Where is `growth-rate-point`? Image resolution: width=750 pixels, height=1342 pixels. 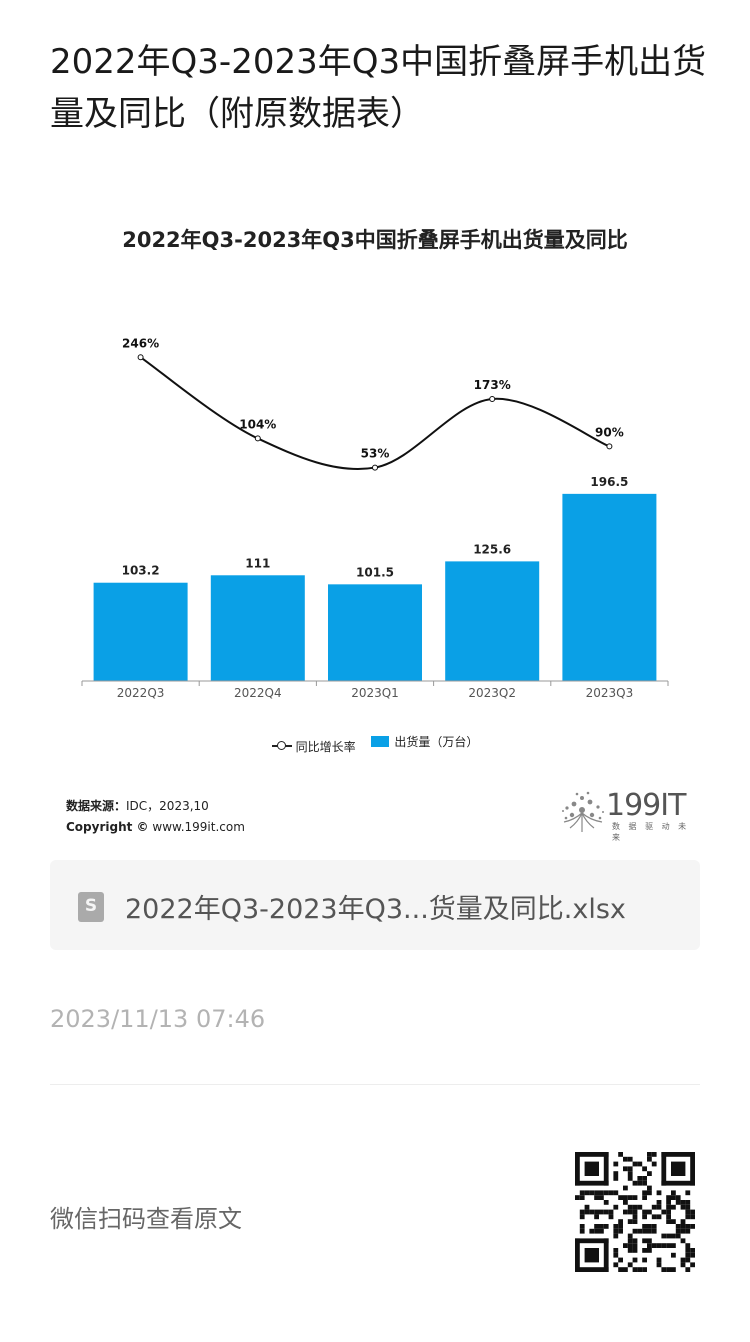
growth-rate-point is located at coordinates (257, 438).